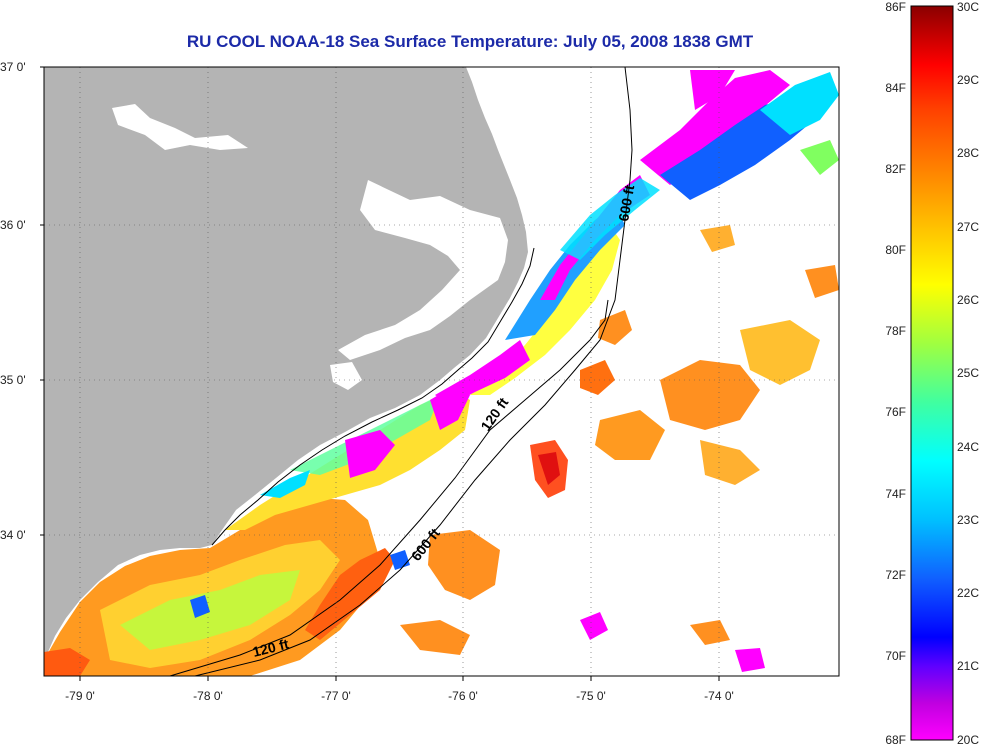 The image size is (992, 754). Describe the element at coordinates (968, 740) in the screenshot. I see `celsius-tick: 20C` at that location.